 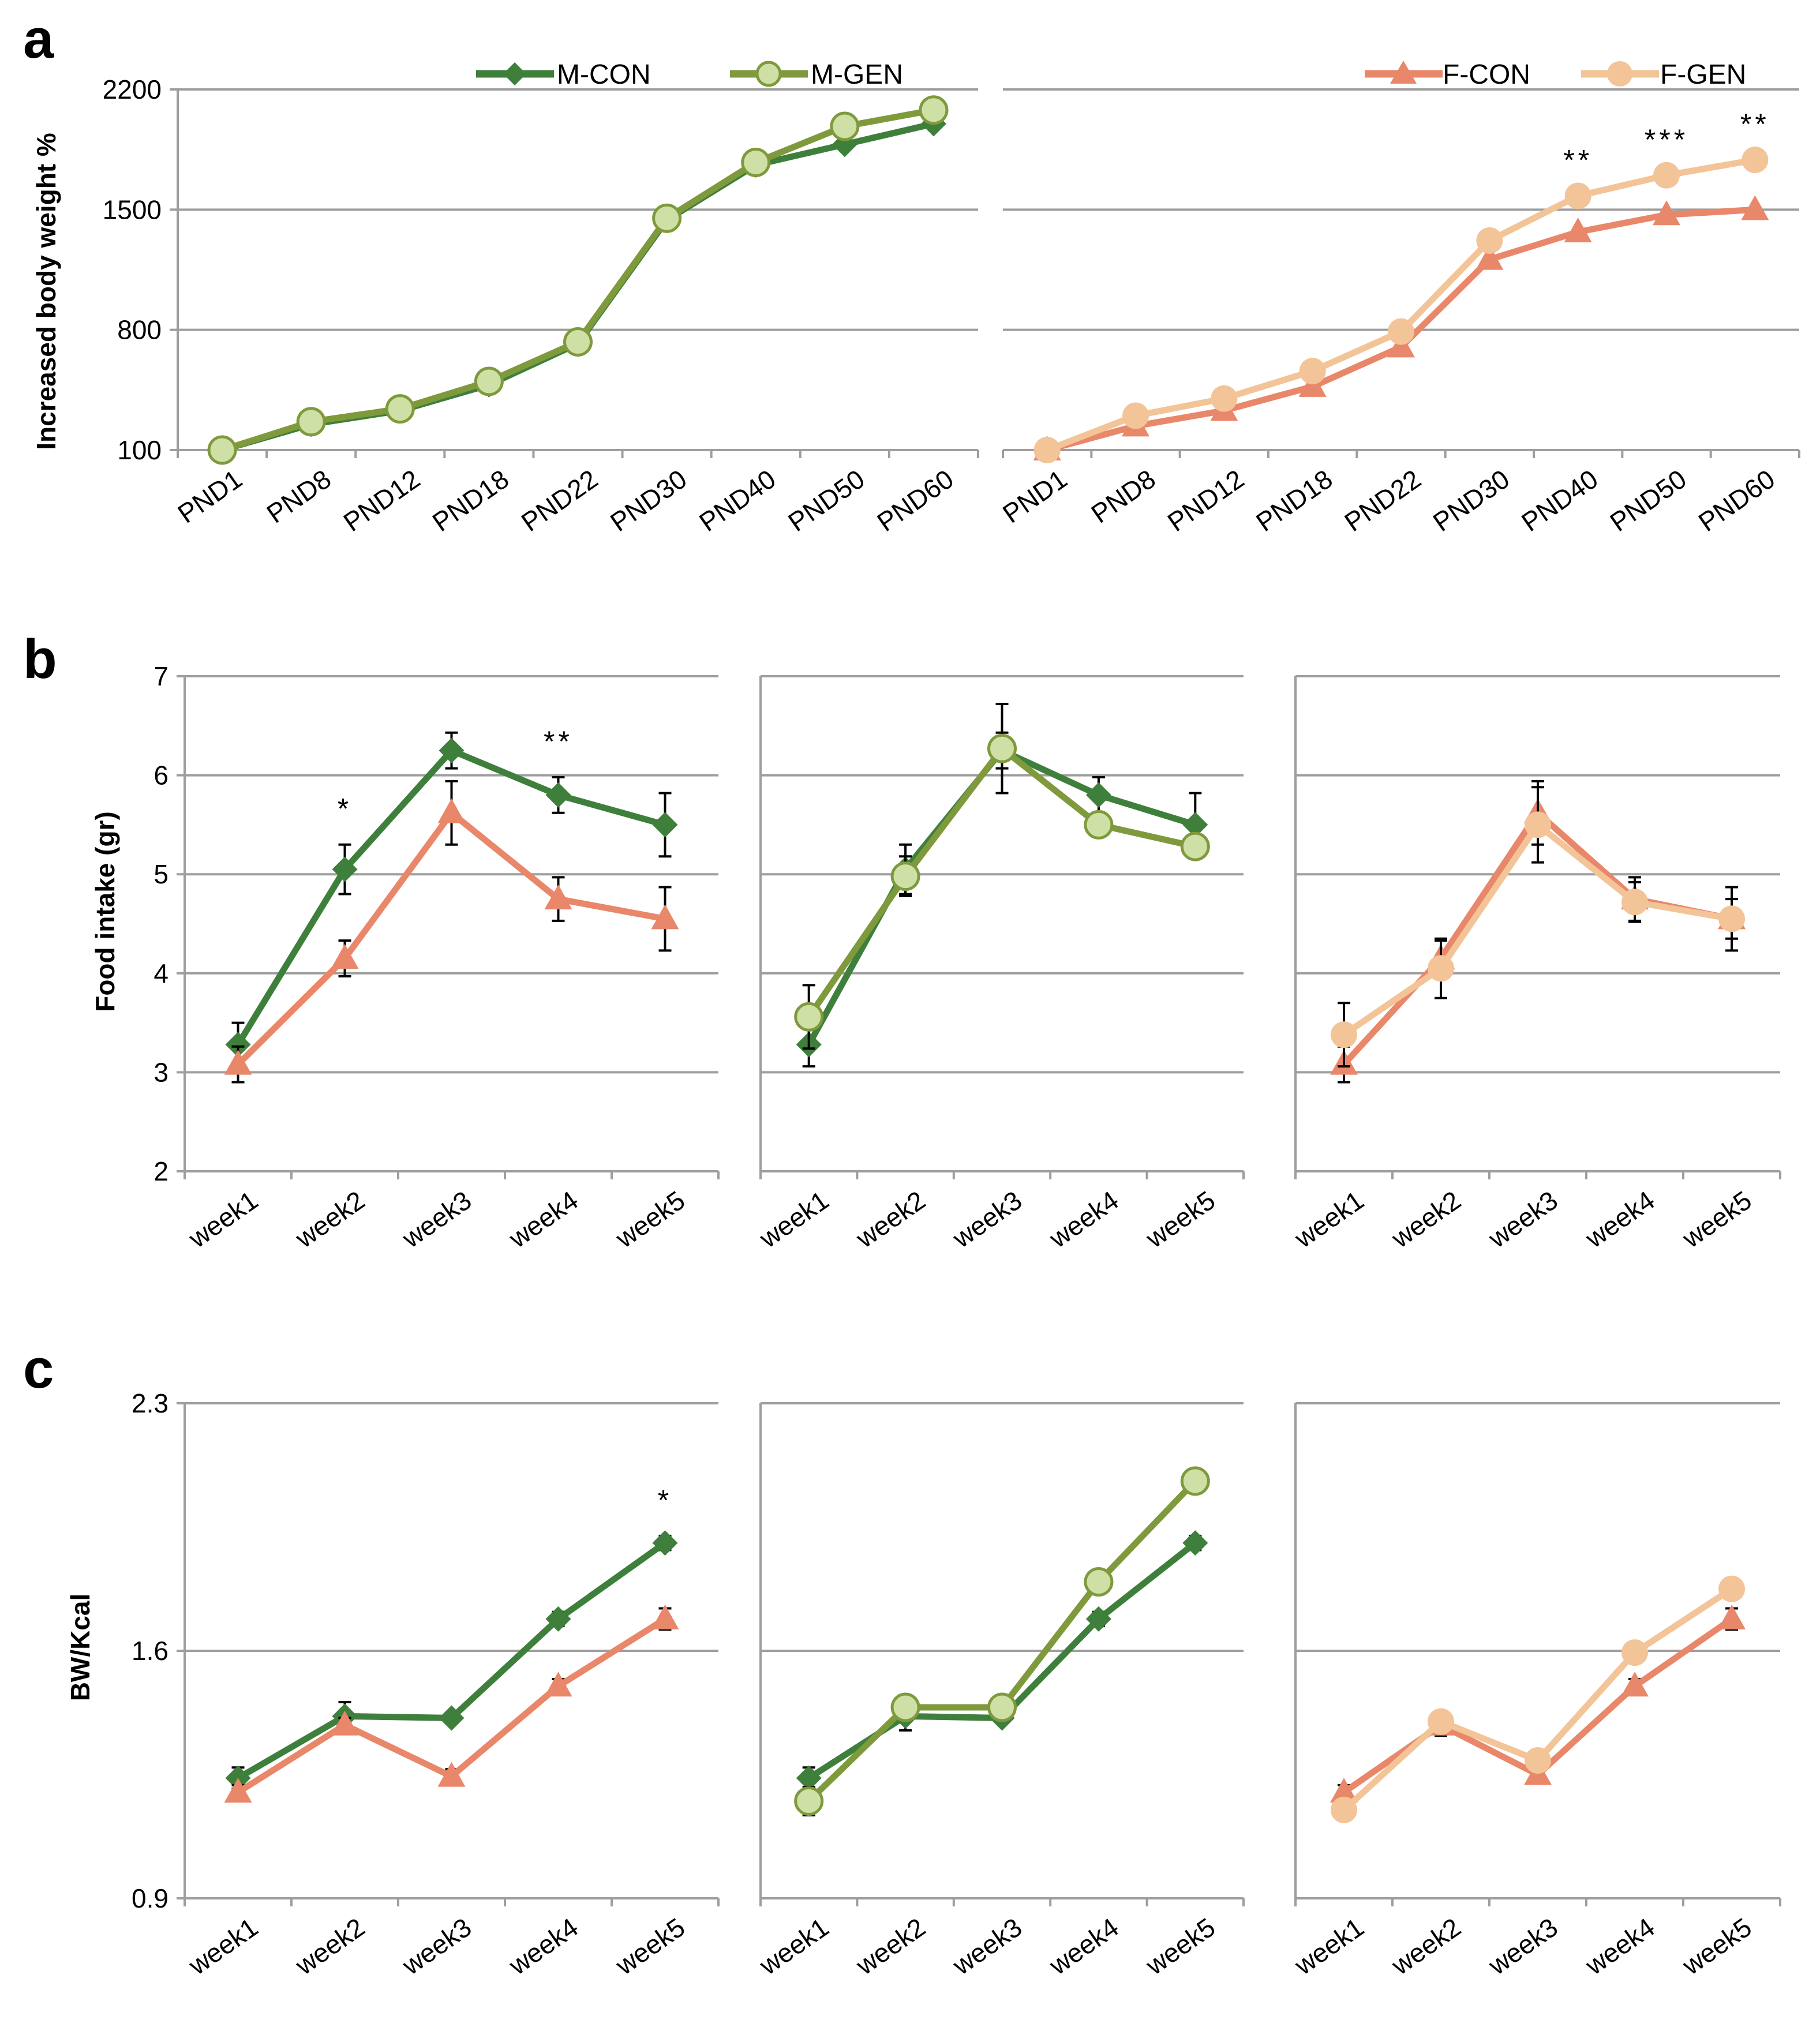 What do you see at coordinates (160, 1072) in the screenshot?
I see `y-tick-label: 3` at bounding box center [160, 1072].